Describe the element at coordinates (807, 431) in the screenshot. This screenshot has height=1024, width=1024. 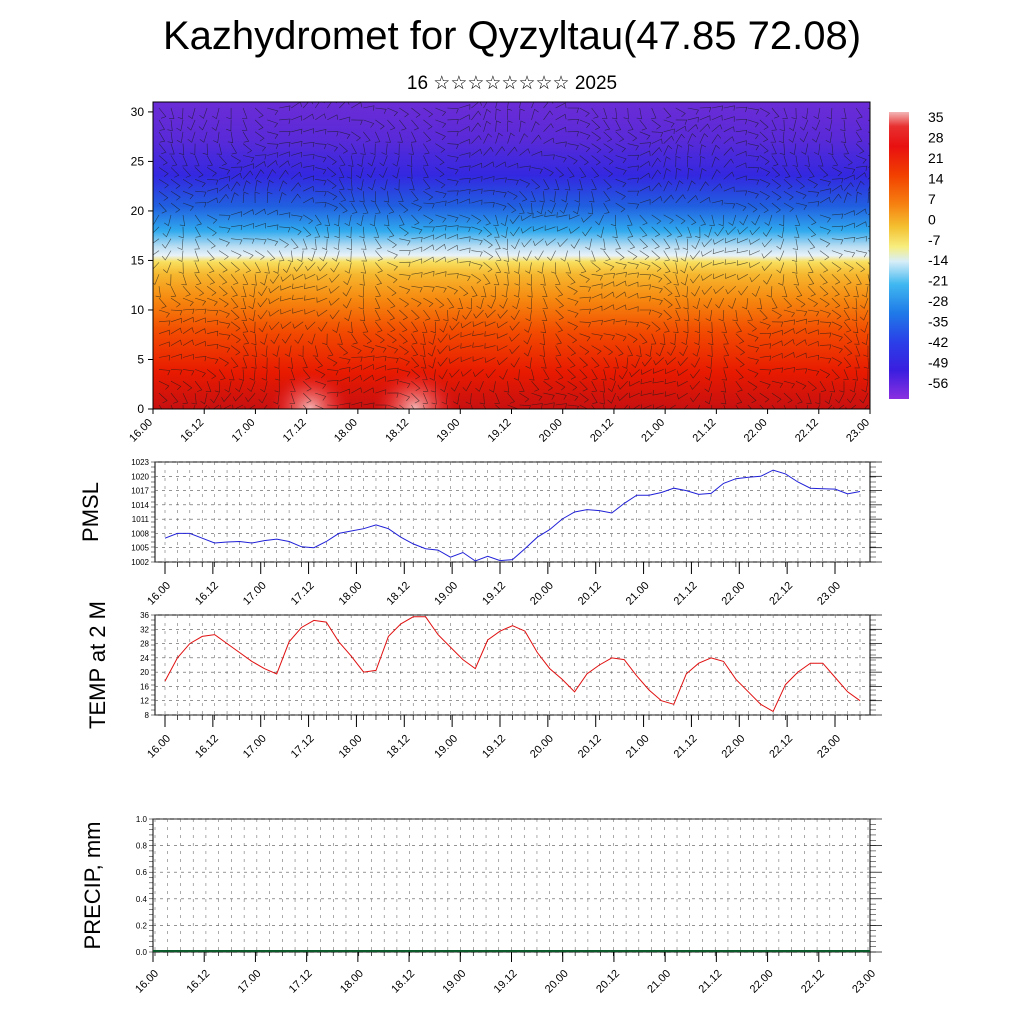
I see `heatmap-x-tick-label: 22.12` at that location.